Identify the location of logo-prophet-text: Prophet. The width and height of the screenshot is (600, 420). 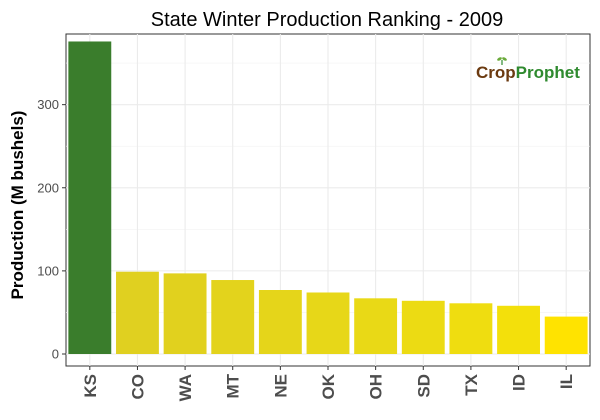
(548, 72).